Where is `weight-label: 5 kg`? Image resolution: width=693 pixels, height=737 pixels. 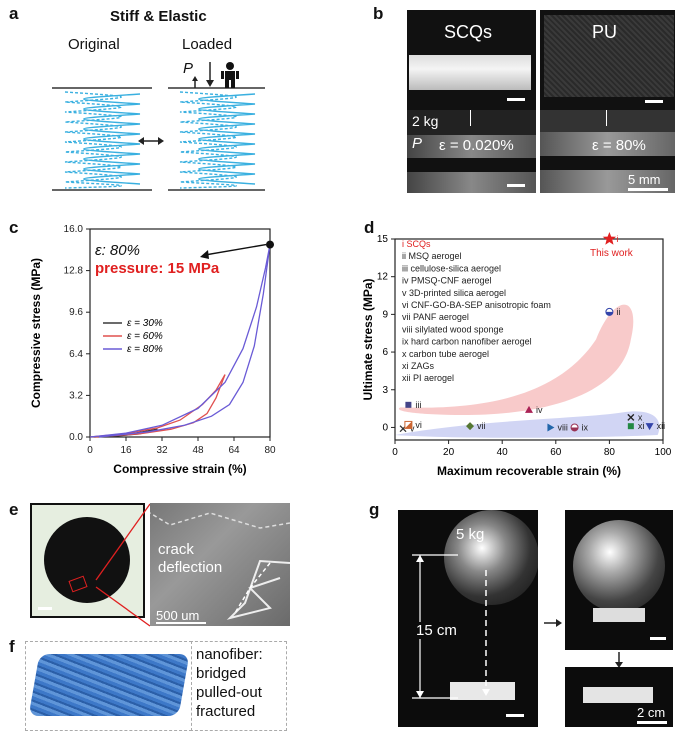
weight-label: 5 kg is located at coordinates (470, 534).